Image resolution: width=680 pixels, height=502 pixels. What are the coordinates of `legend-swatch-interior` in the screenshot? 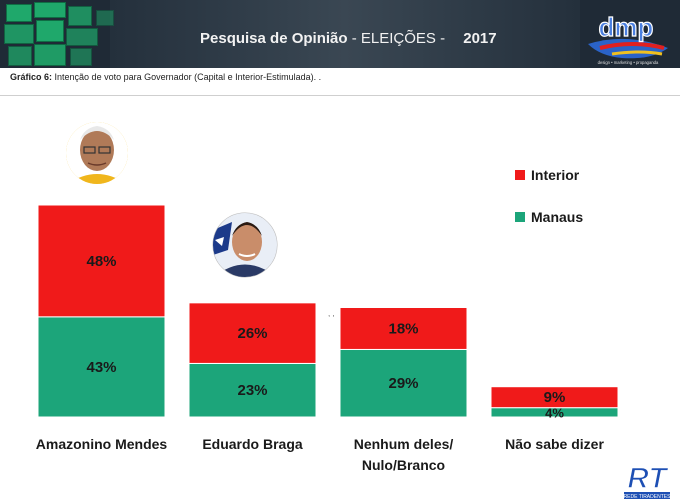 It's located at (520, 175).